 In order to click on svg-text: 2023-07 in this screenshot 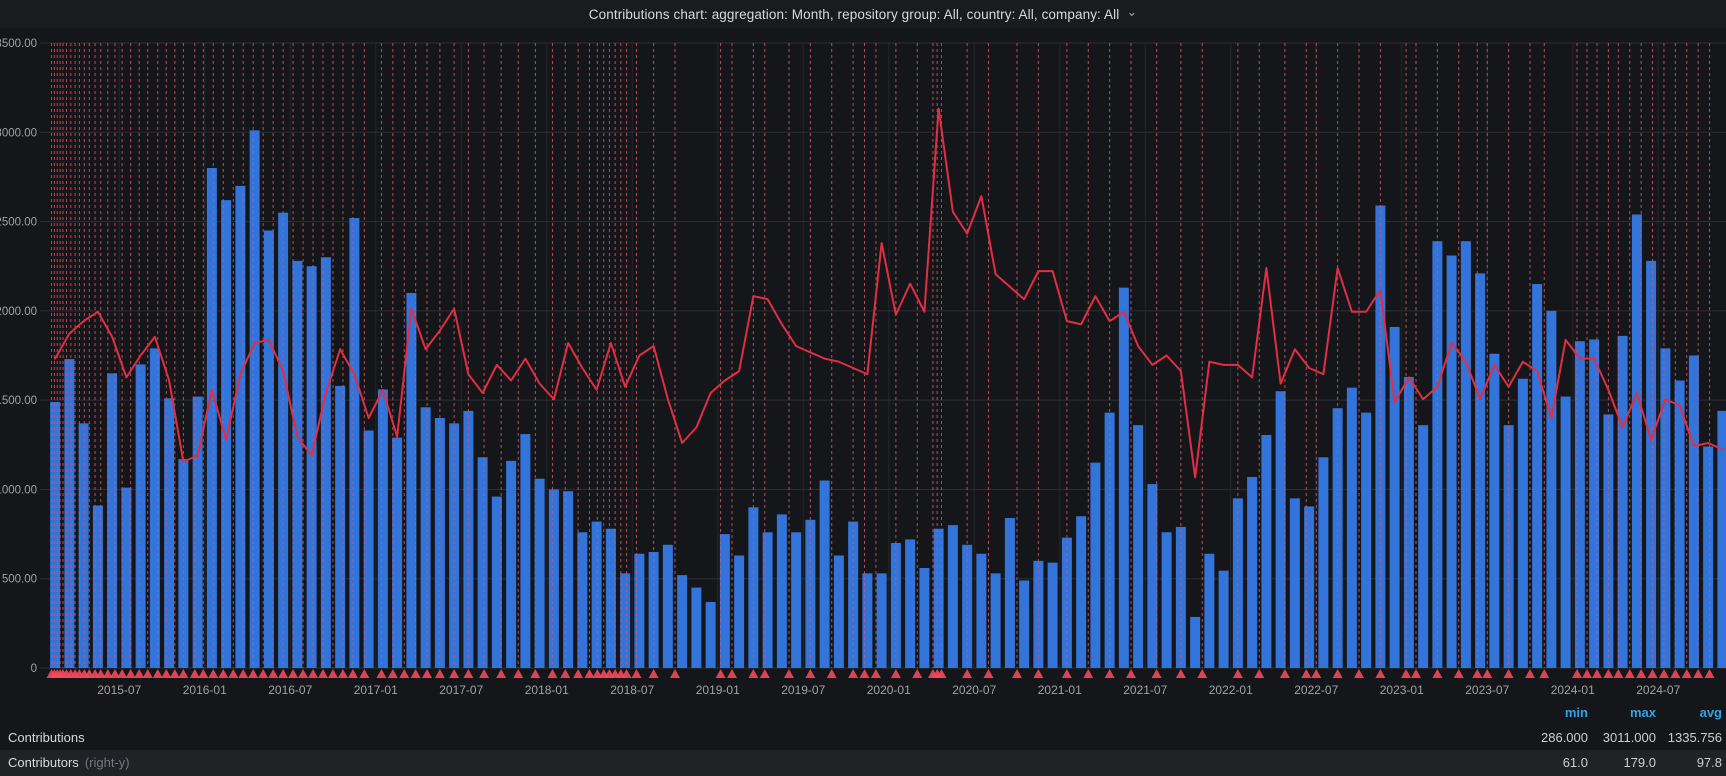, I will do `click(1487, 690)`.